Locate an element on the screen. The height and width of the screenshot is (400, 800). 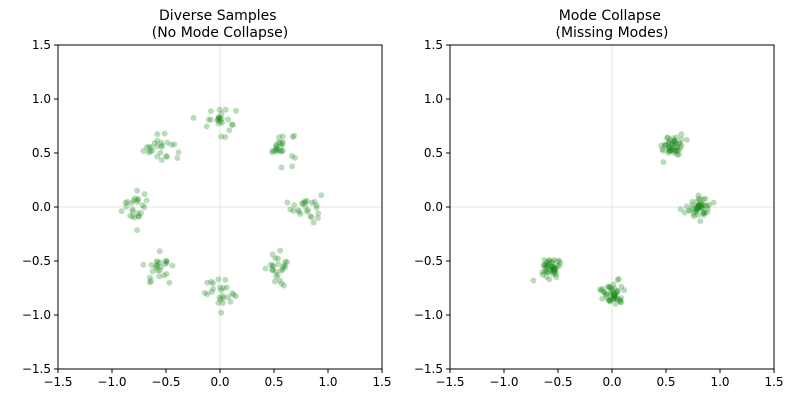
y-tick-label: −0.5 is located at coordinates (428, 261).